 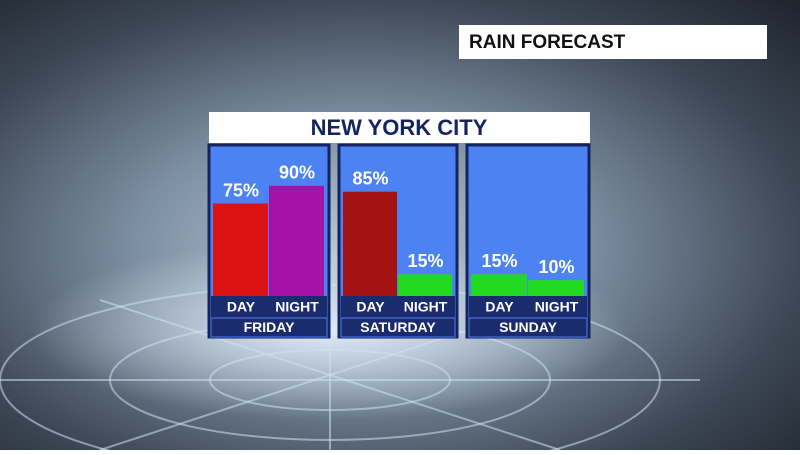 I want to click on value-label: 10%, so click(x=556, y=267).